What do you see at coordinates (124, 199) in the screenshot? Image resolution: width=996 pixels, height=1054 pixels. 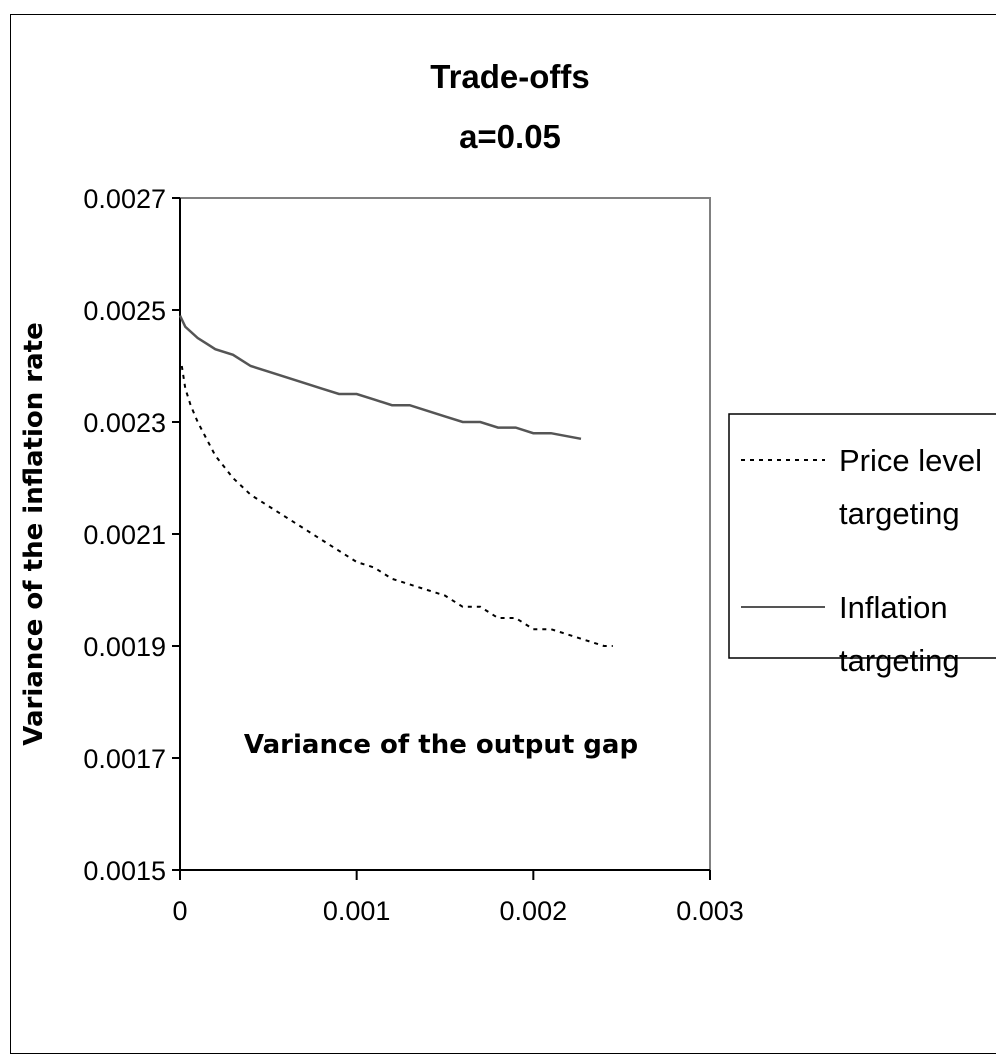 I see `y-tick-label: 0.0027` at bounding box center [124, 199].